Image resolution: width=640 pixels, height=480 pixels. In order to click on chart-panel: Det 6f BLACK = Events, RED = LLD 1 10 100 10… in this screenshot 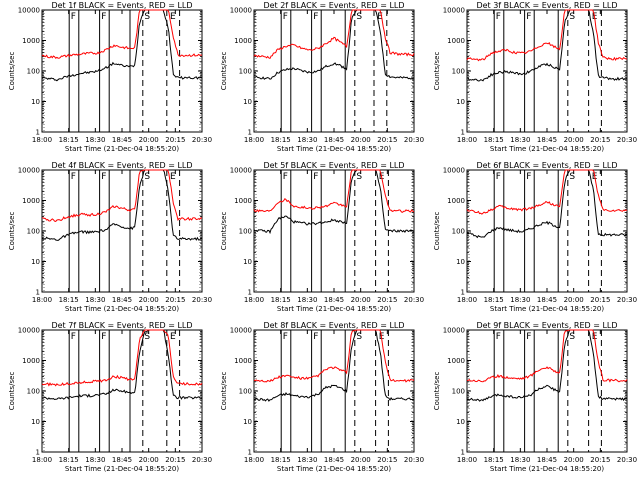, I will do `click(535, 237)`.